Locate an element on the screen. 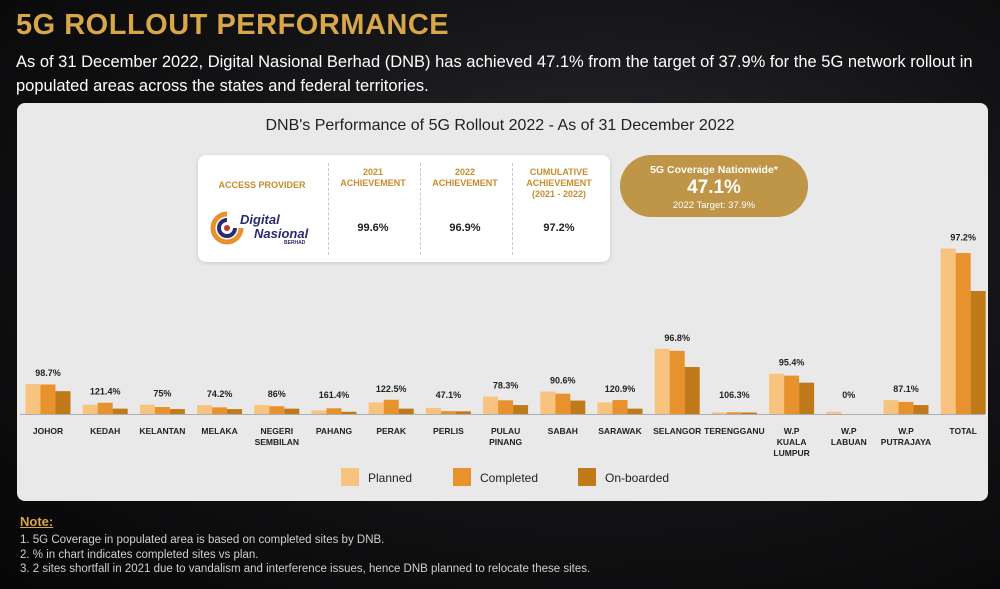  bar-planned-pulau-pinang is located at coordinates (491, 405).